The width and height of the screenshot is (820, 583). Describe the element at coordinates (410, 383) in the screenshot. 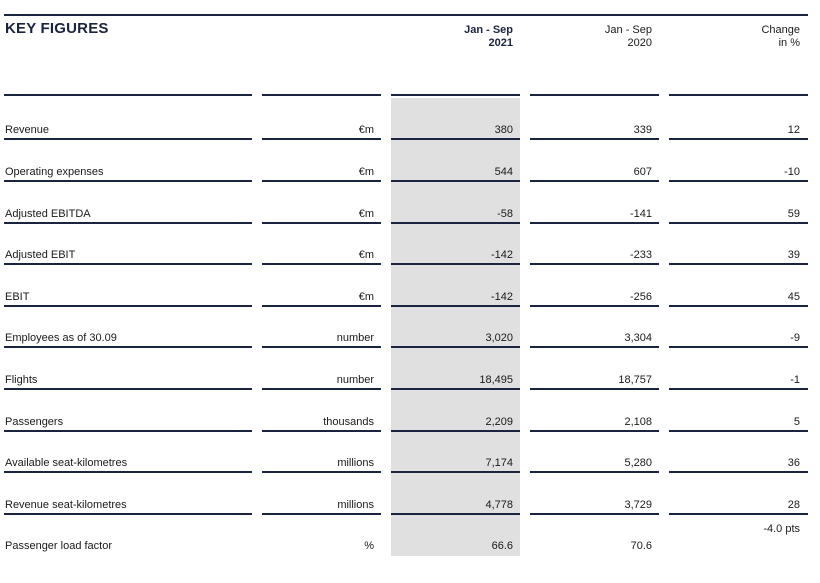

I see `table-row: Flights number 18,495 18,757 -1` at that location.